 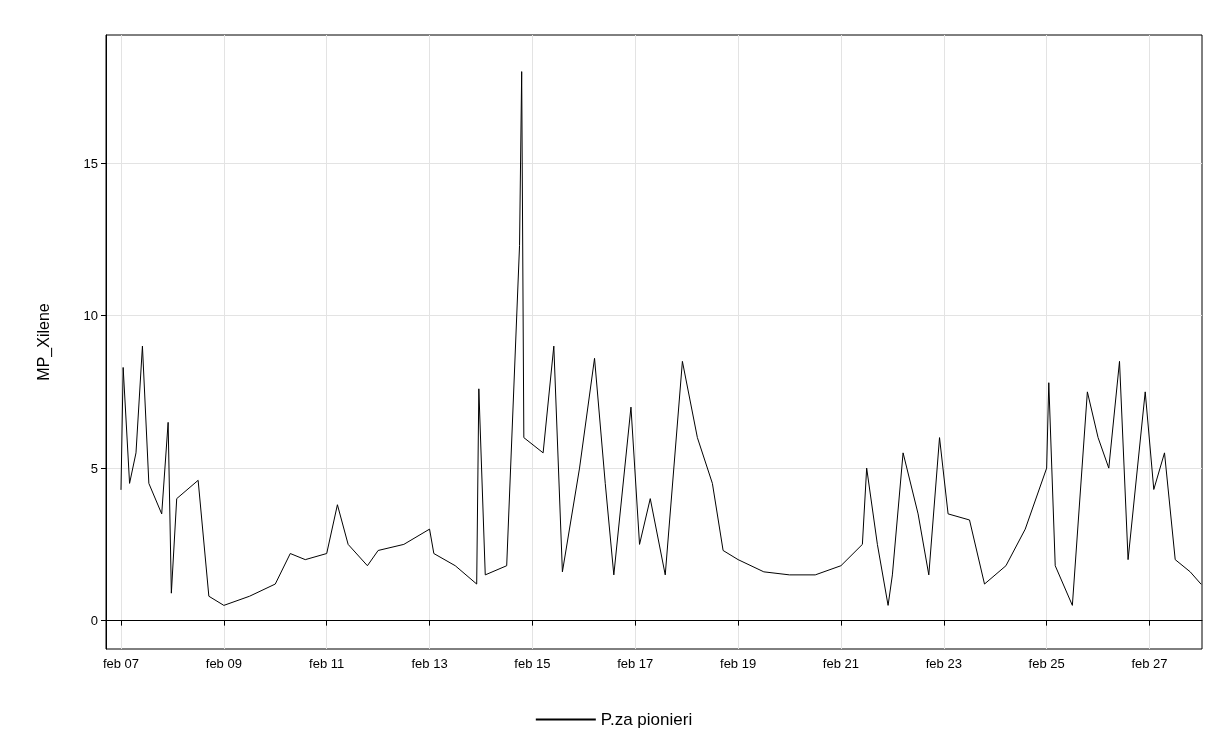 I want to click on x-tick-label: feb 11, so click(x=327, y=663).